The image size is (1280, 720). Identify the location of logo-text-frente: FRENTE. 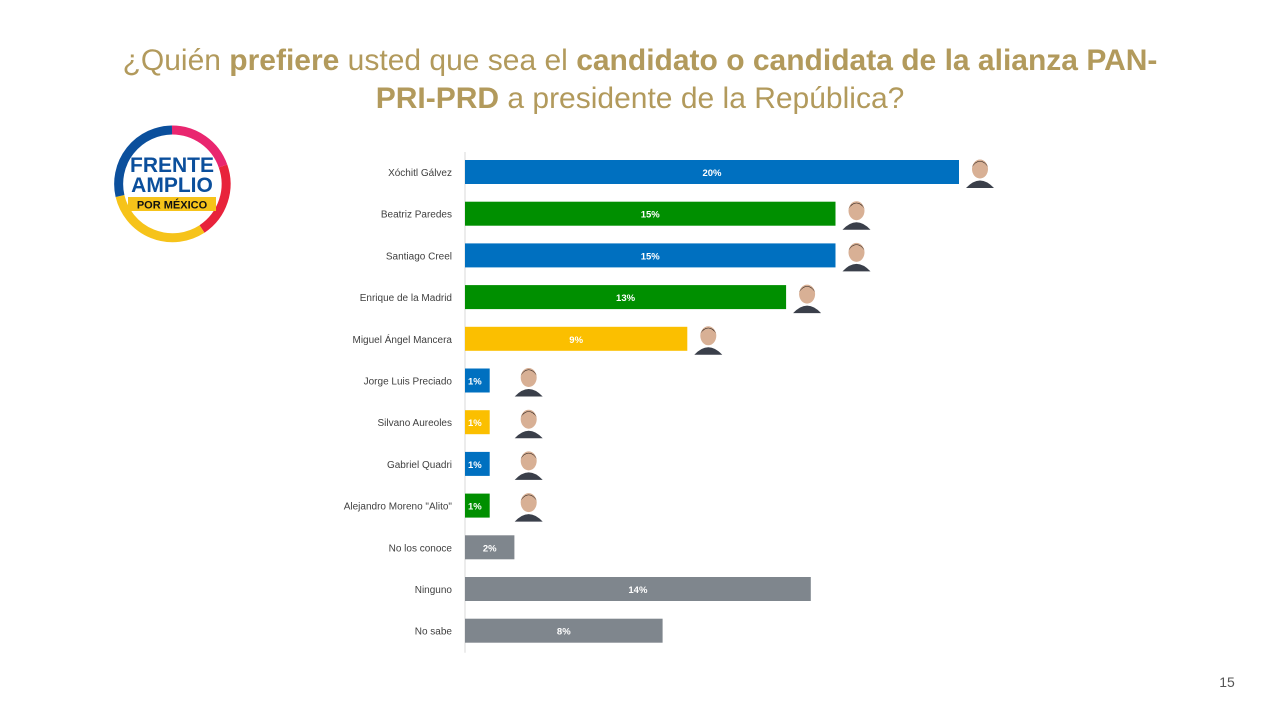
(172, 165).